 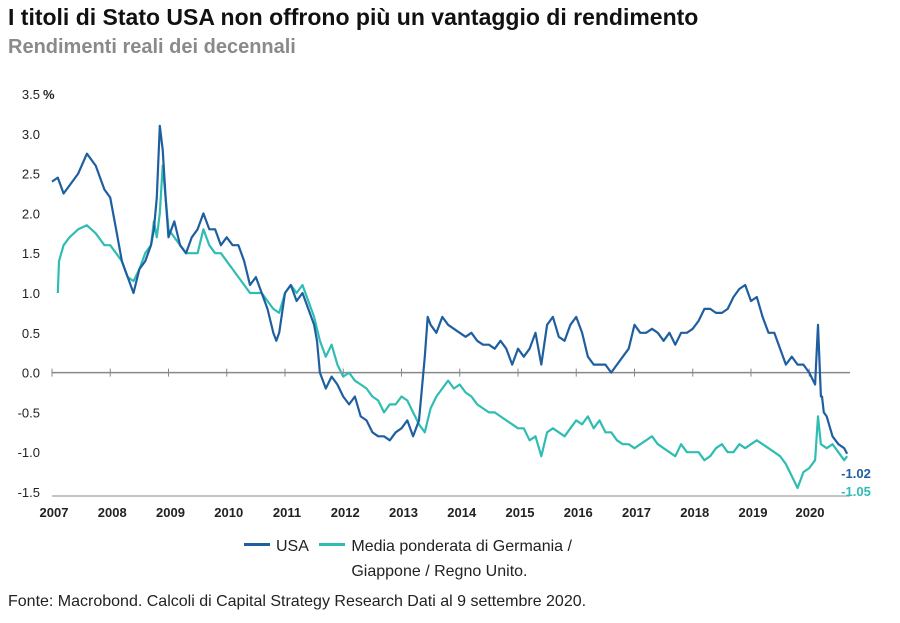 I want to click on y-tick-label: 0.5, so click(x=31, y=333).